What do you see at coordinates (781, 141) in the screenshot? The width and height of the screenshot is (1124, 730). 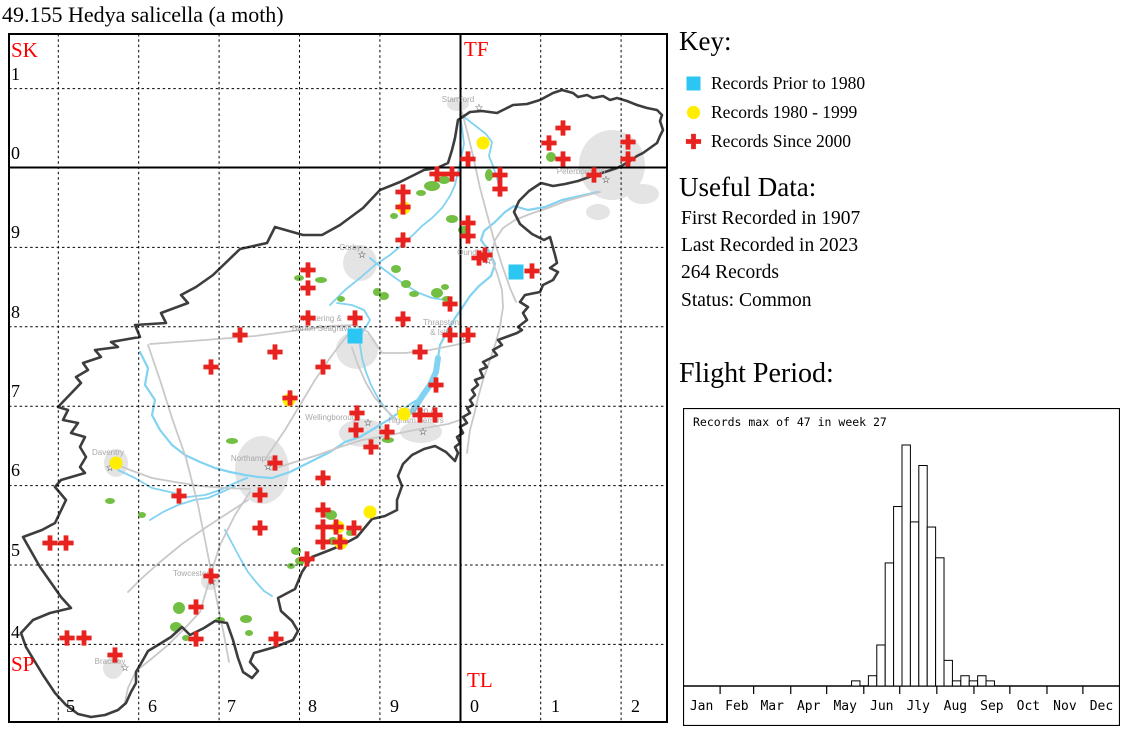 I see `key-item-label: Records Since 2000` at bounding box center [781, 141].